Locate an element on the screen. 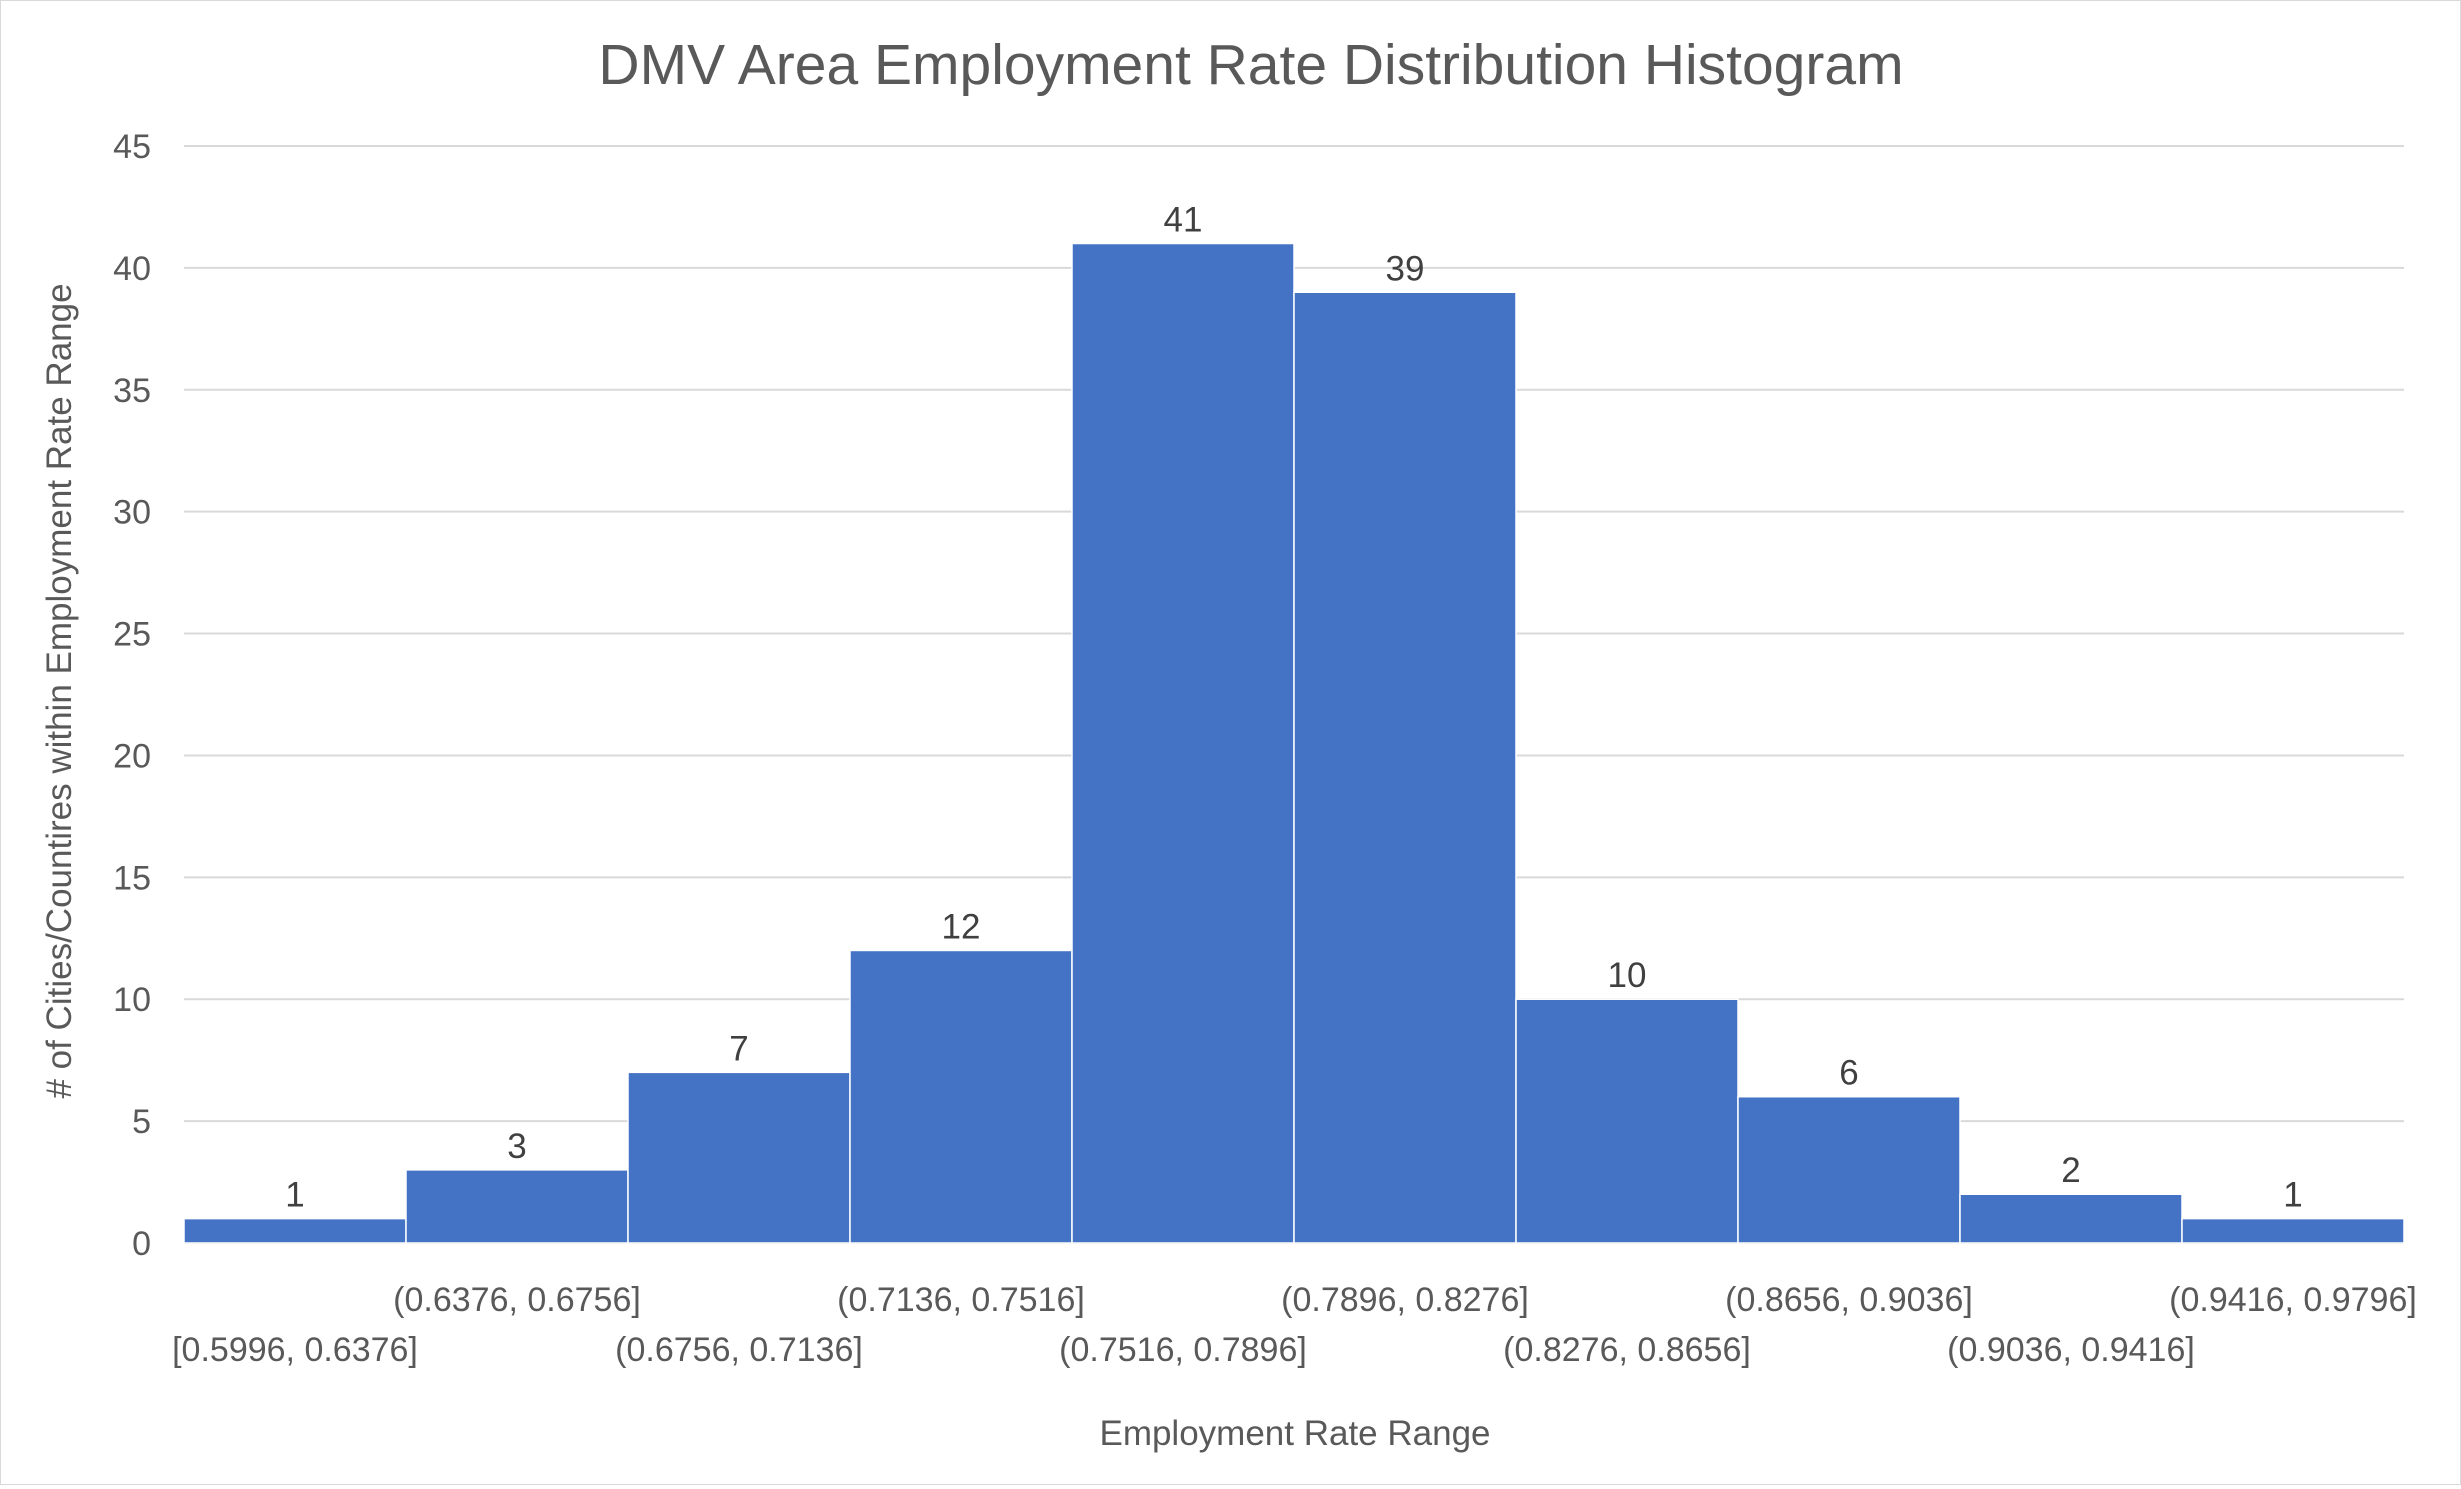  x-tick-label: (0.6756, 0.7136] is located at coordinates (739, 1350).